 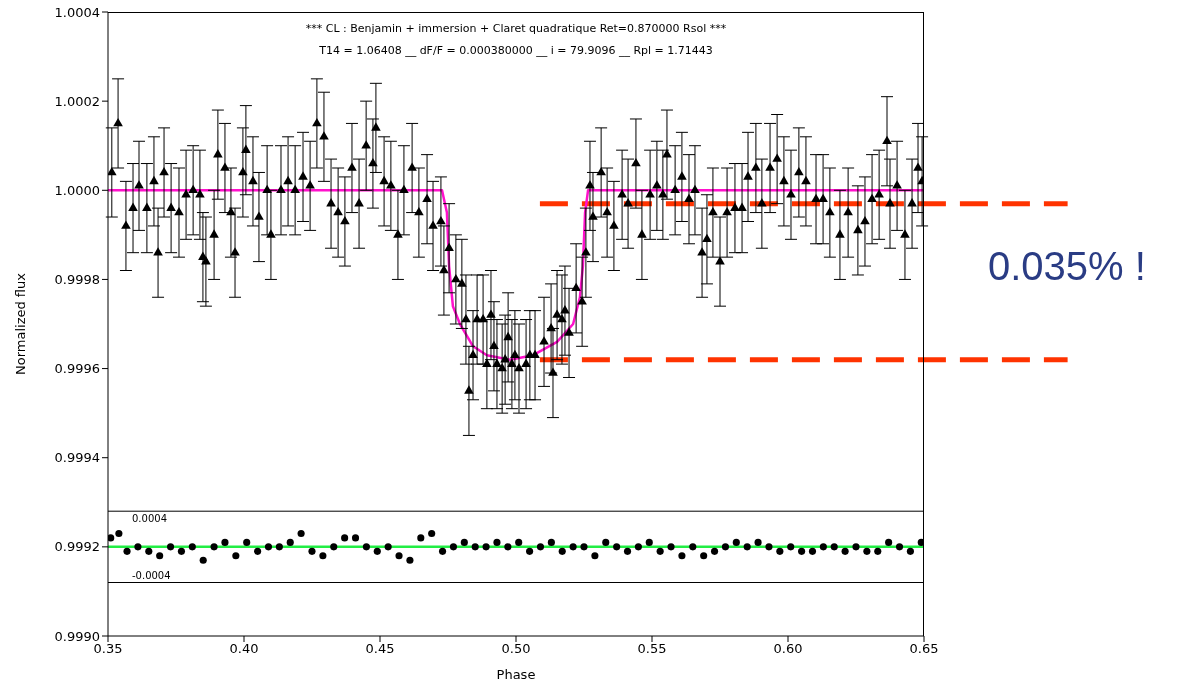 What do you see at coordinates (77, 280) in the screenshot?
I see `y-tick-label: 0.9998` at bounding box center [77, 280].